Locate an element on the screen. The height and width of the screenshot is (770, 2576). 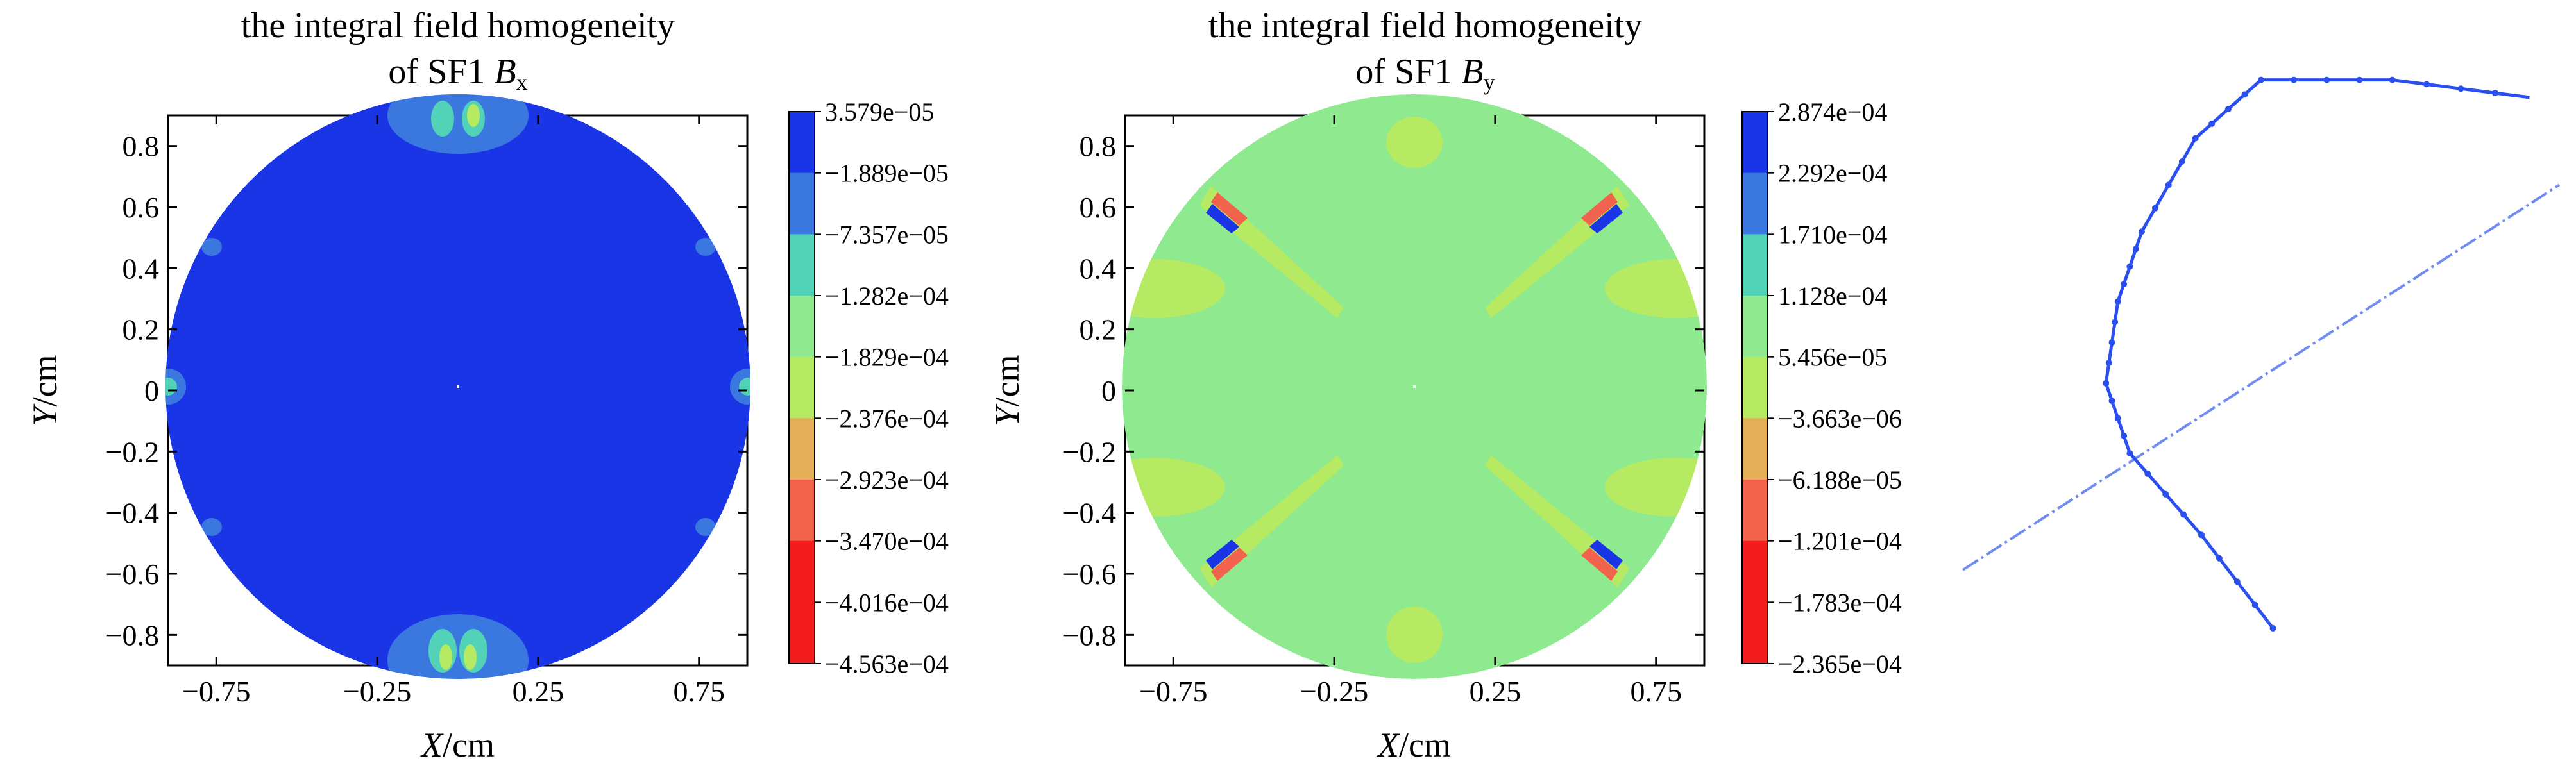
panel-by-spot-tr-blue is located at coordinates (1606, 218).